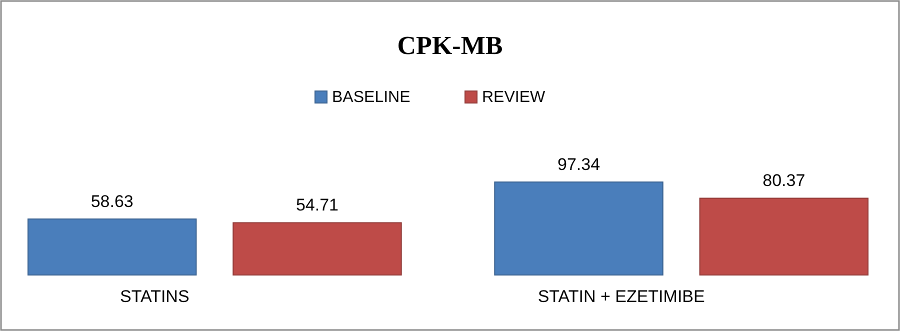 This screenshot has width=900, height=331. Describe the element at coordinates (784, 180) in the screenshot. I see `data-label: 80.37` at that location.